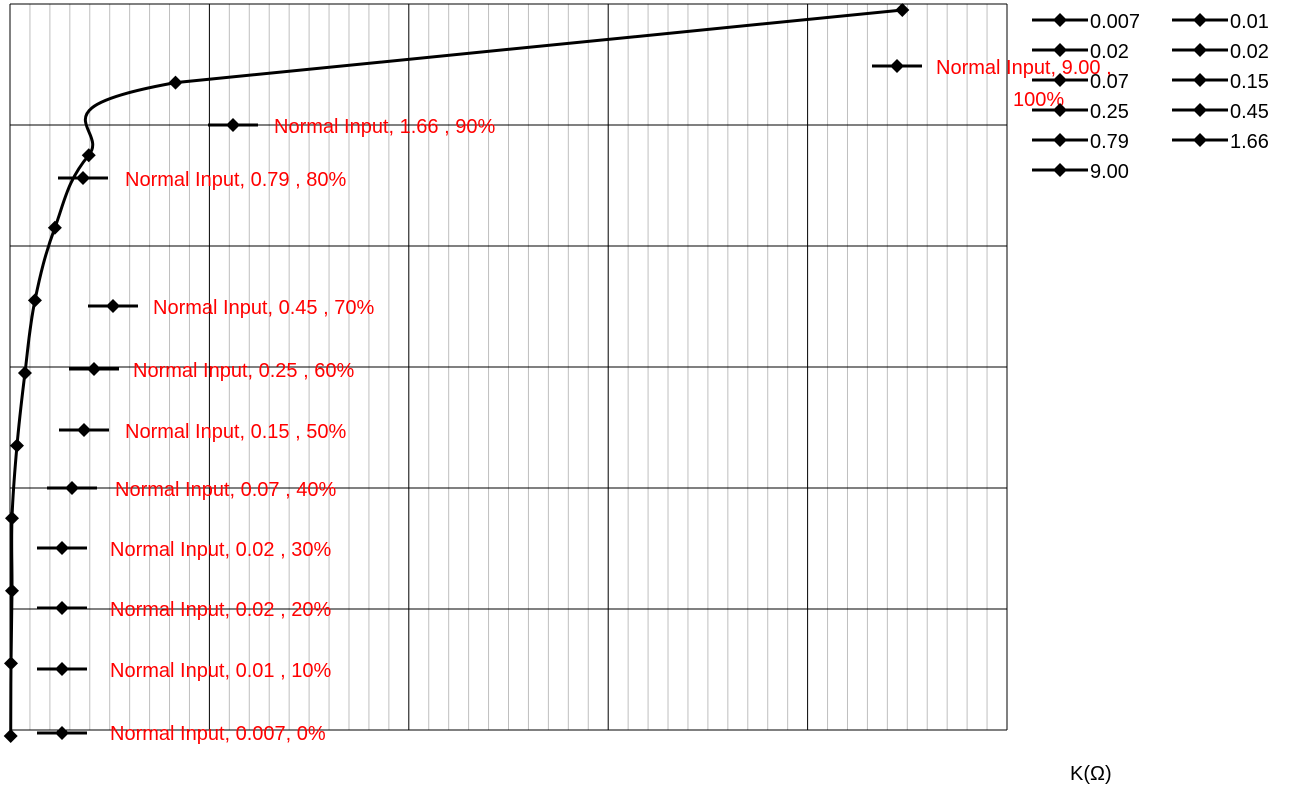  Describe the element at coordinates (1086, 22) in the screenshot. I see `legend-item: 0.007` at that location.